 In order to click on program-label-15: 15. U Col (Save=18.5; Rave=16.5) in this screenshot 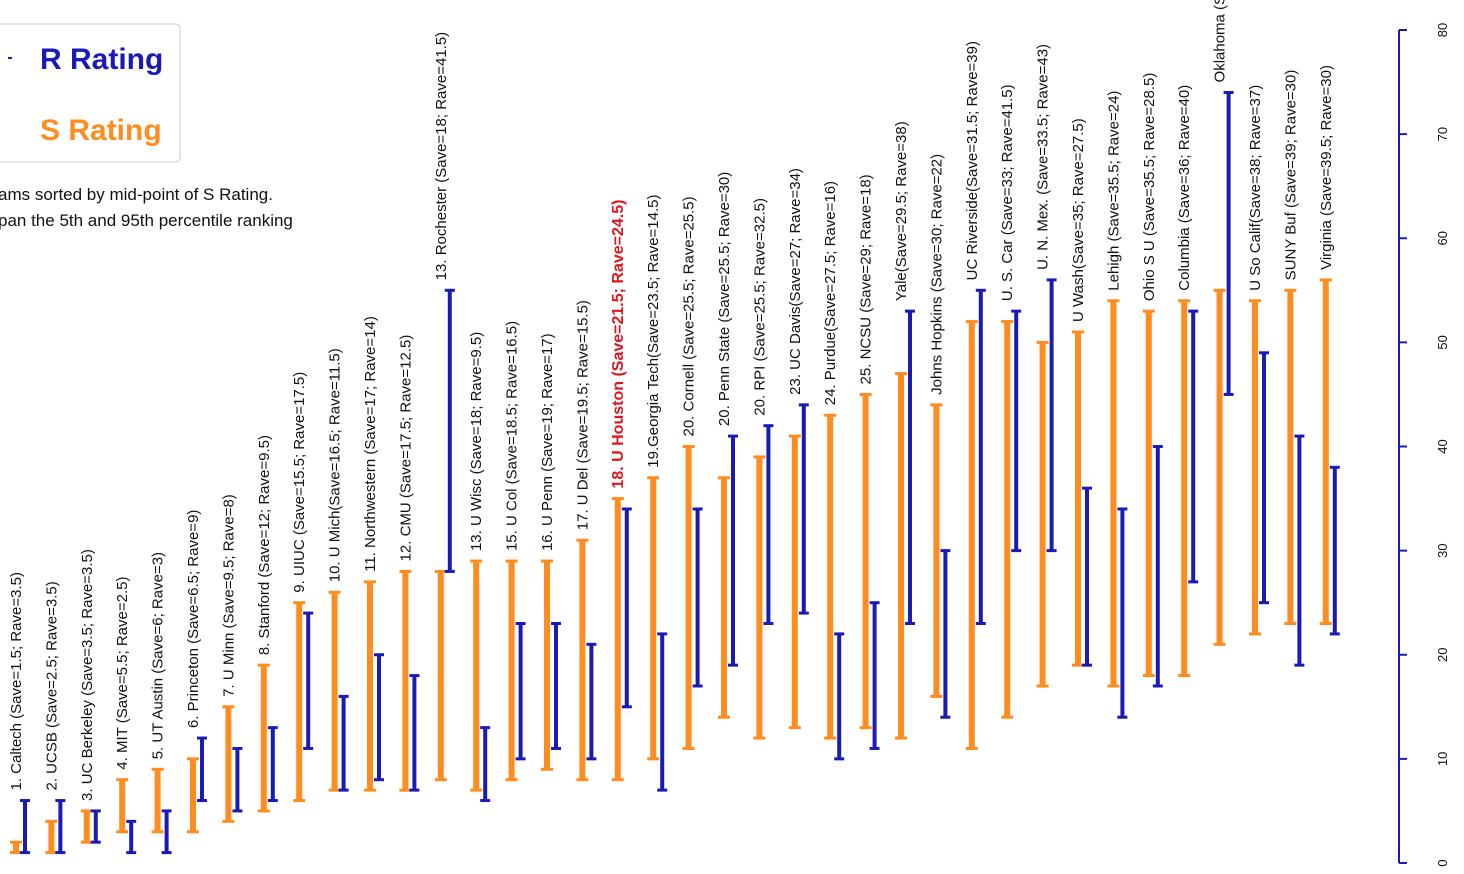, I will do `click(512, 436)`.